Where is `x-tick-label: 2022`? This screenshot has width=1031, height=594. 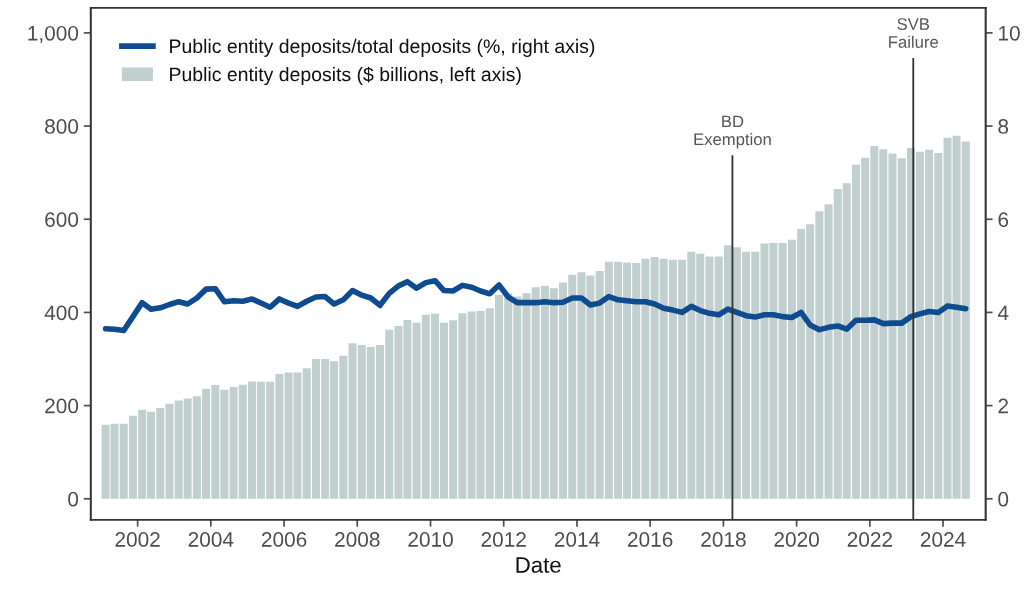 x-tick-label: 2022 is located at coordinates (869, 539).